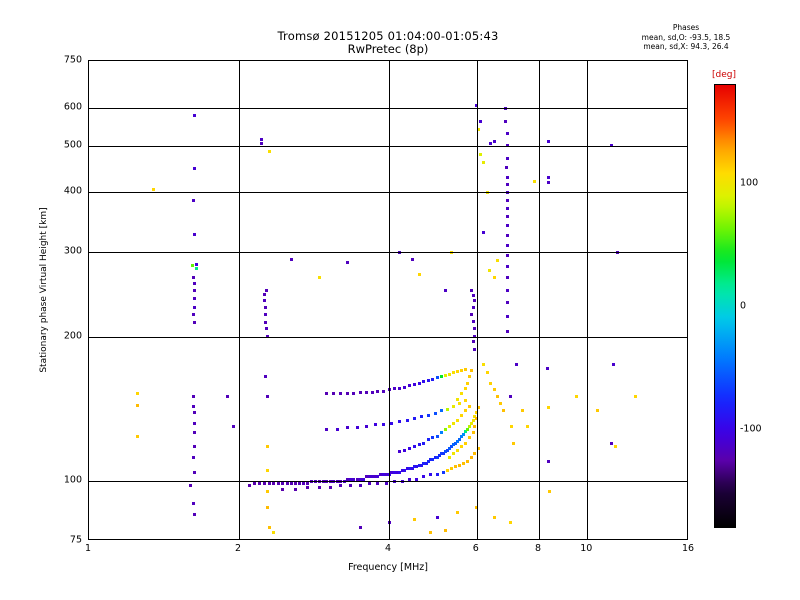 The height and width of the screenshot is (600, 800). Describe the element at coordinates (72, 480) in the screenshot. I see `y-tick-label: 100` at that location.